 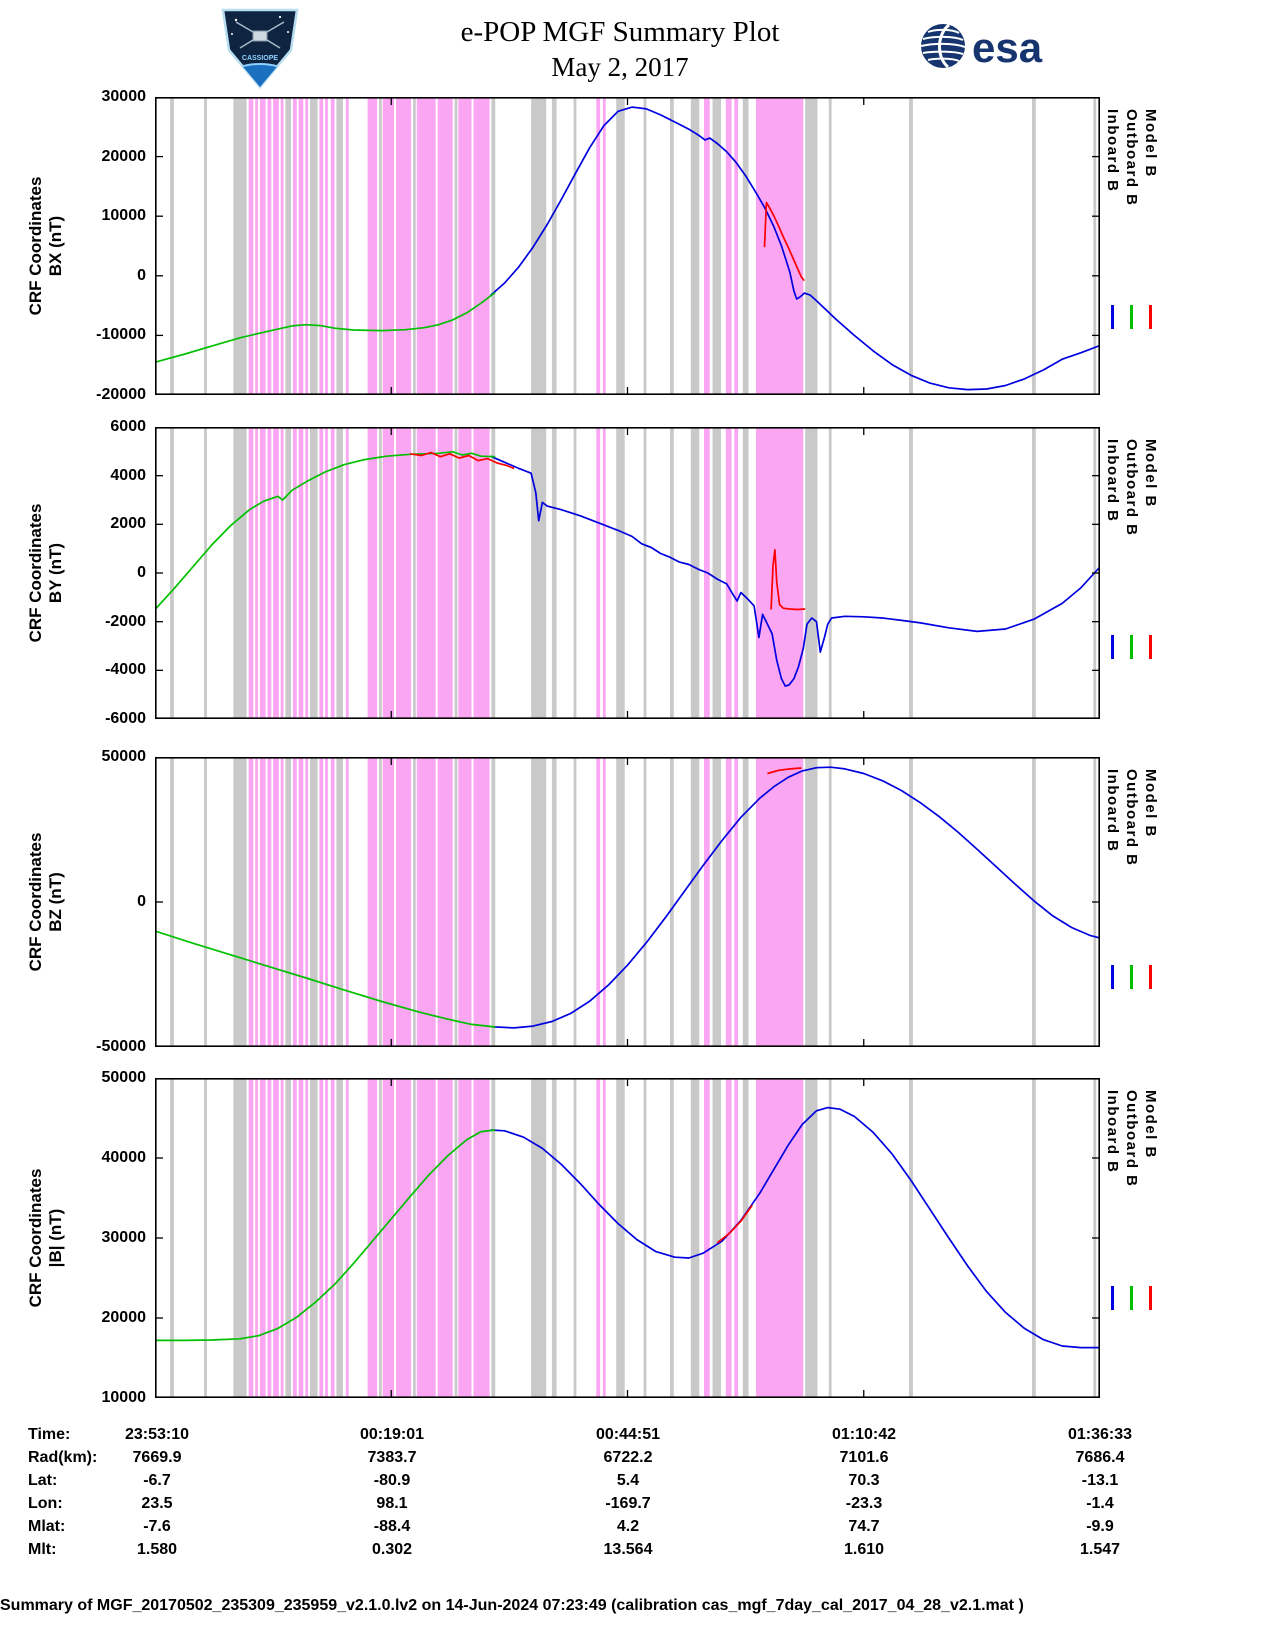 I want to click on cell: -9.9, so click(x=1100, y=1526).